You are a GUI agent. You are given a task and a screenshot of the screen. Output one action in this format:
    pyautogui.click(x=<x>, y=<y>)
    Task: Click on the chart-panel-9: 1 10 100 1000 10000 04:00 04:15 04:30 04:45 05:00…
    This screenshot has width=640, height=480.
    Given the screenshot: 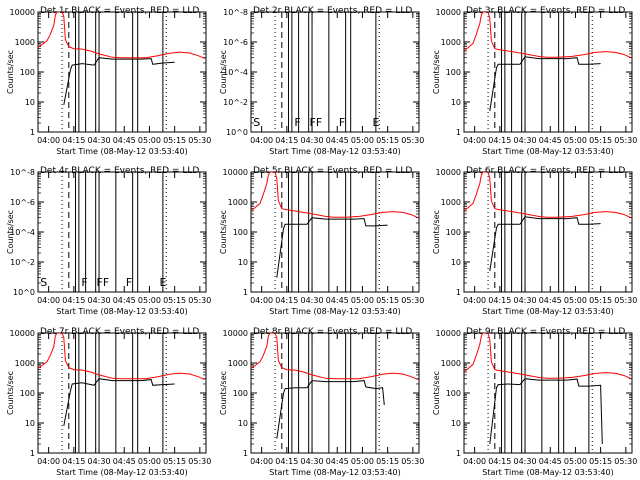 What is the action you would take?
    pyautogui.click(x=534, y=402)
    